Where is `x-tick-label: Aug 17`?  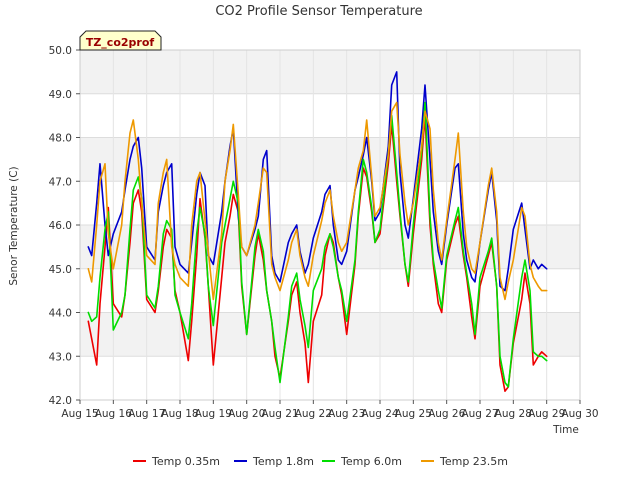 x-tick-label: Aug 17 is located at coordinates (146, 414).